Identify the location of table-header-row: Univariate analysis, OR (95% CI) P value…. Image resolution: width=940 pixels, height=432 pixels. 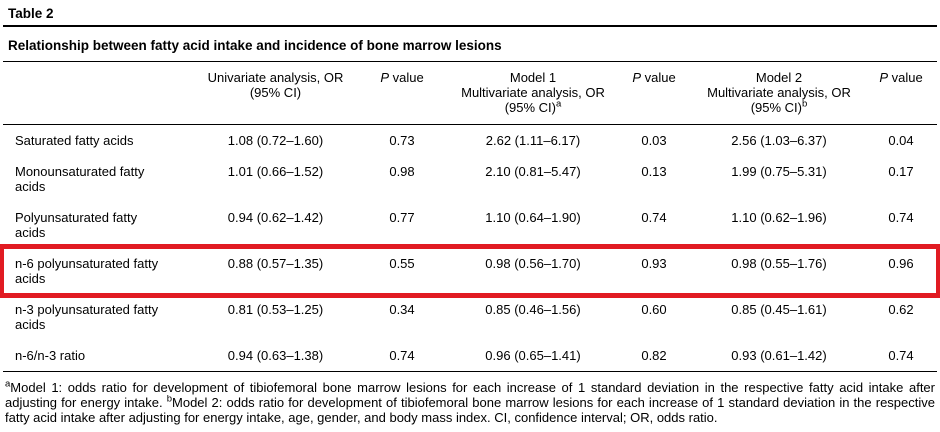
(470, 93).